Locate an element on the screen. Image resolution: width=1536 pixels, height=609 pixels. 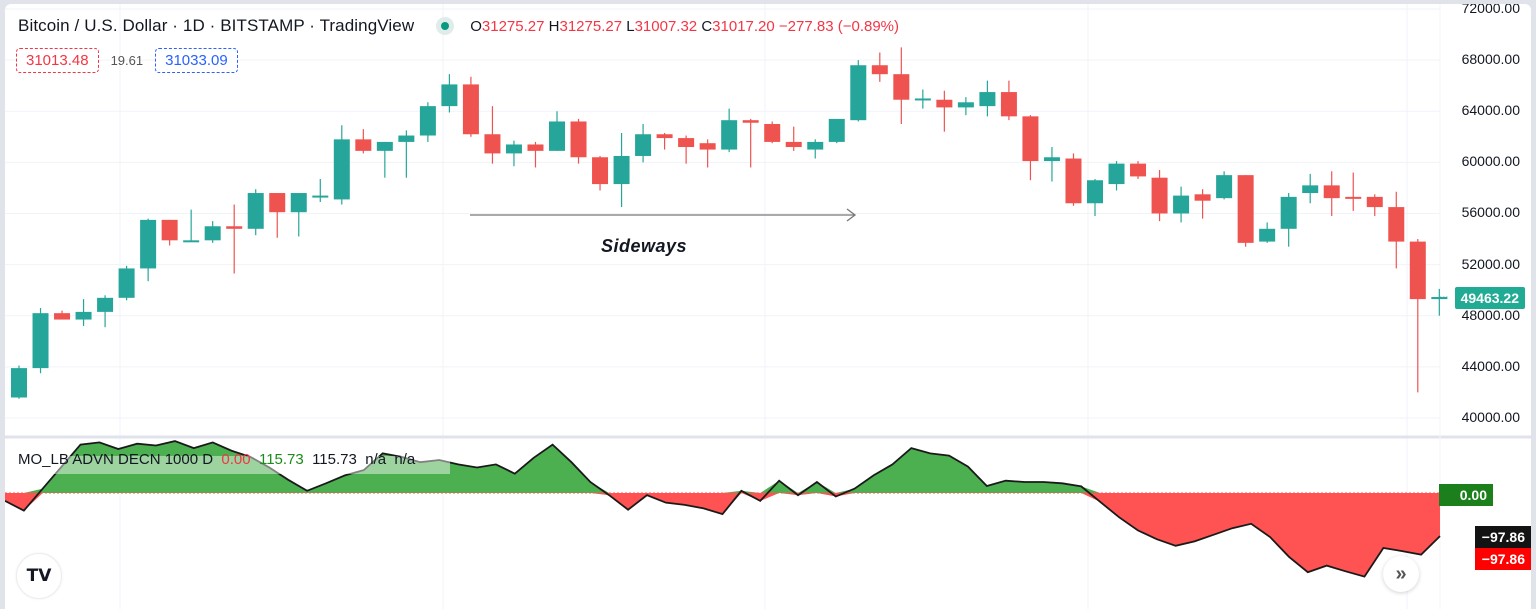
indicator-value-3: 115.73 is located at coordinates (334, 459).